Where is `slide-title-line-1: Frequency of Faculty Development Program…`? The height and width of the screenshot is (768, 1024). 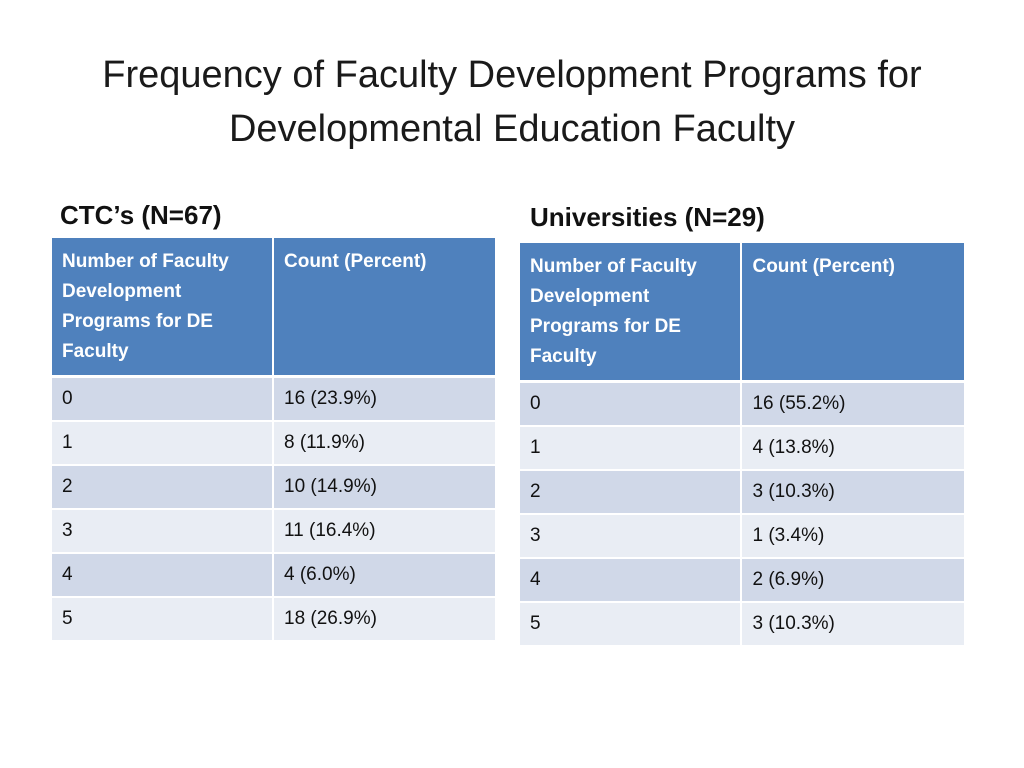
slide-title-line-1: Frequency of Faculty Development Program… is located at coordinates (512, 75).